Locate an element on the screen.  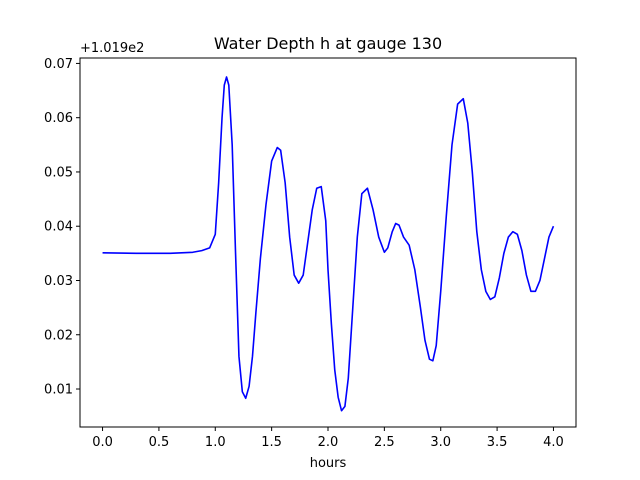
y-tick-label: 0.05 is located at coordinates (58, 172).